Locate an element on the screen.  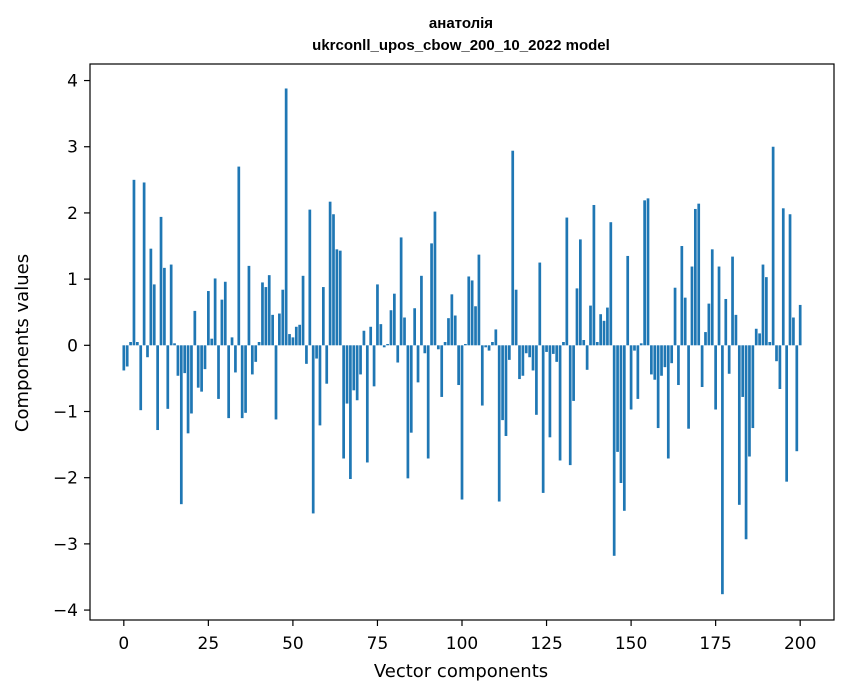
y-axis: 4 3 2 1 0 −1 −2 −3 −4 is located at coordinates (71, 346).